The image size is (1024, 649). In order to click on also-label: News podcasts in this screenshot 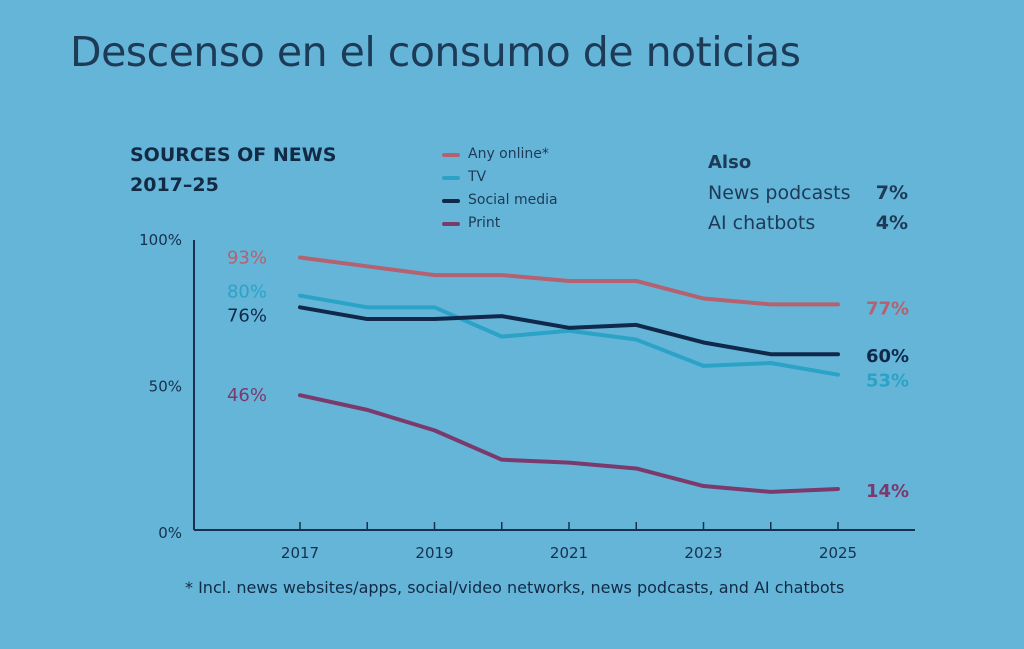, I will do `click(779, 193)`.